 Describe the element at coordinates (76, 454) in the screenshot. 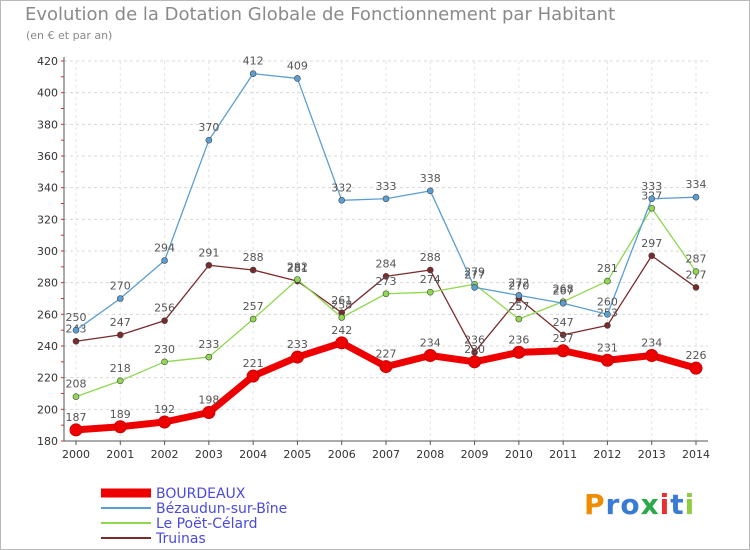

I see `x-tick-label: 2000` at that location.